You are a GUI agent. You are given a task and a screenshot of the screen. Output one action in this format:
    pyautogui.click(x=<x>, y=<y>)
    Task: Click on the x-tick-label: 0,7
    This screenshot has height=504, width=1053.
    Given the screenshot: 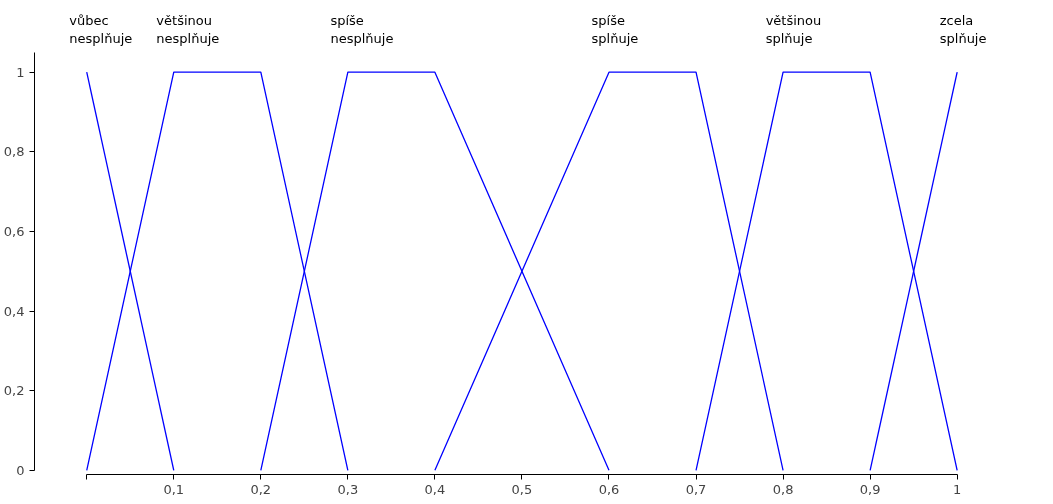 What is the action you would take?
    pyautogui.click(x=696, y=489)
    